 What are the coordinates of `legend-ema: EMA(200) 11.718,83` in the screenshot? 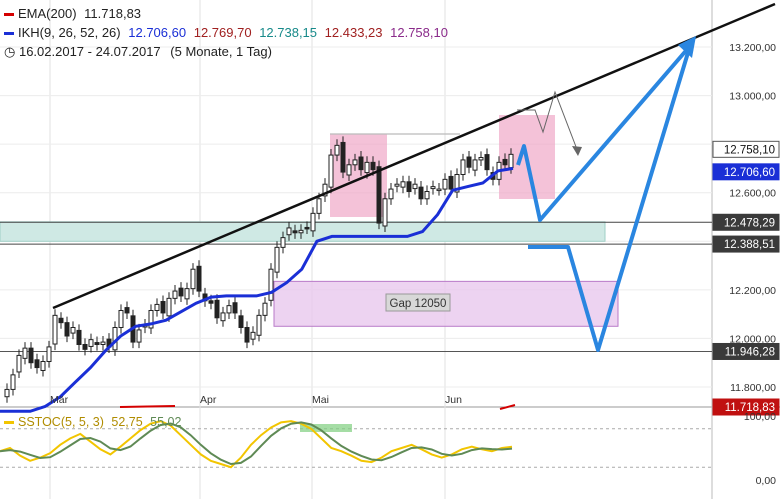 It's located at (226, 13).